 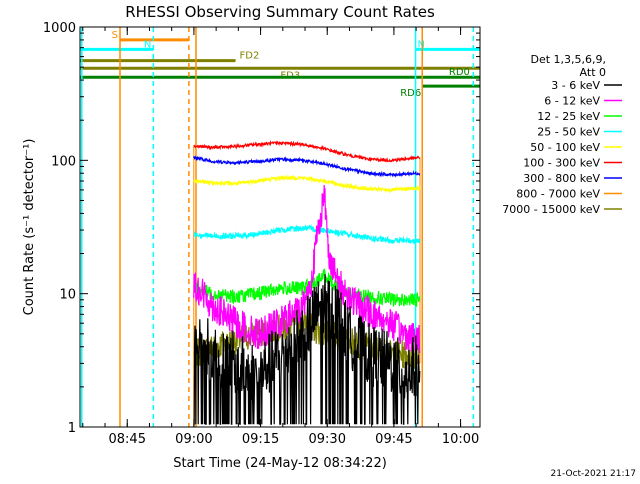 I want to click on y-tick-label: 100, so click(x=63, y=161).